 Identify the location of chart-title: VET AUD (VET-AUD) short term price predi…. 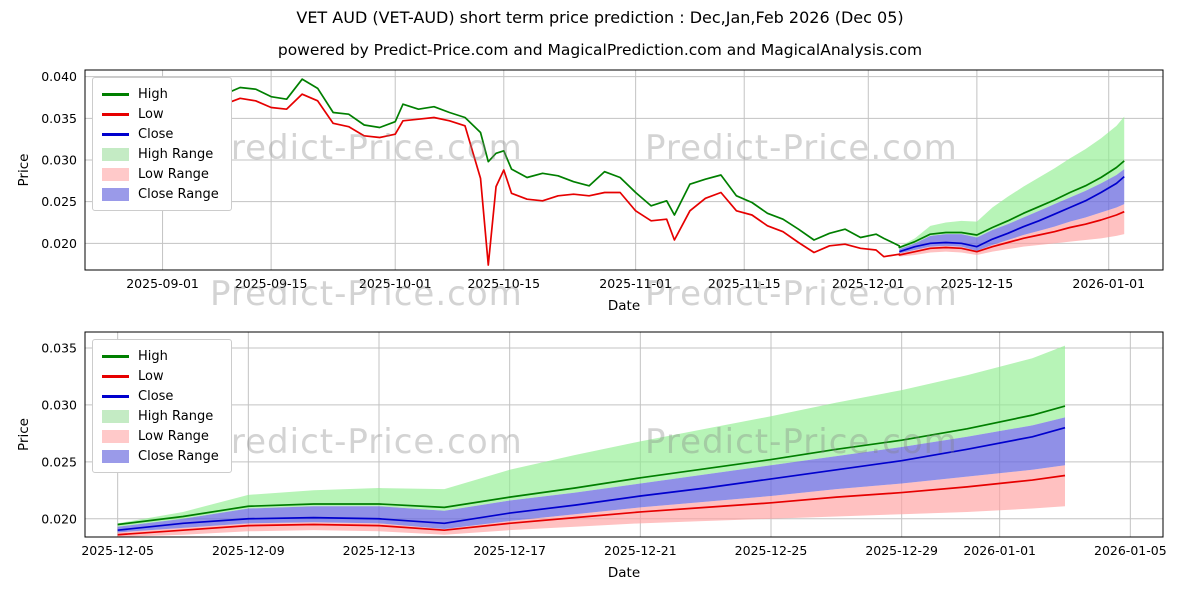
(600, 17).